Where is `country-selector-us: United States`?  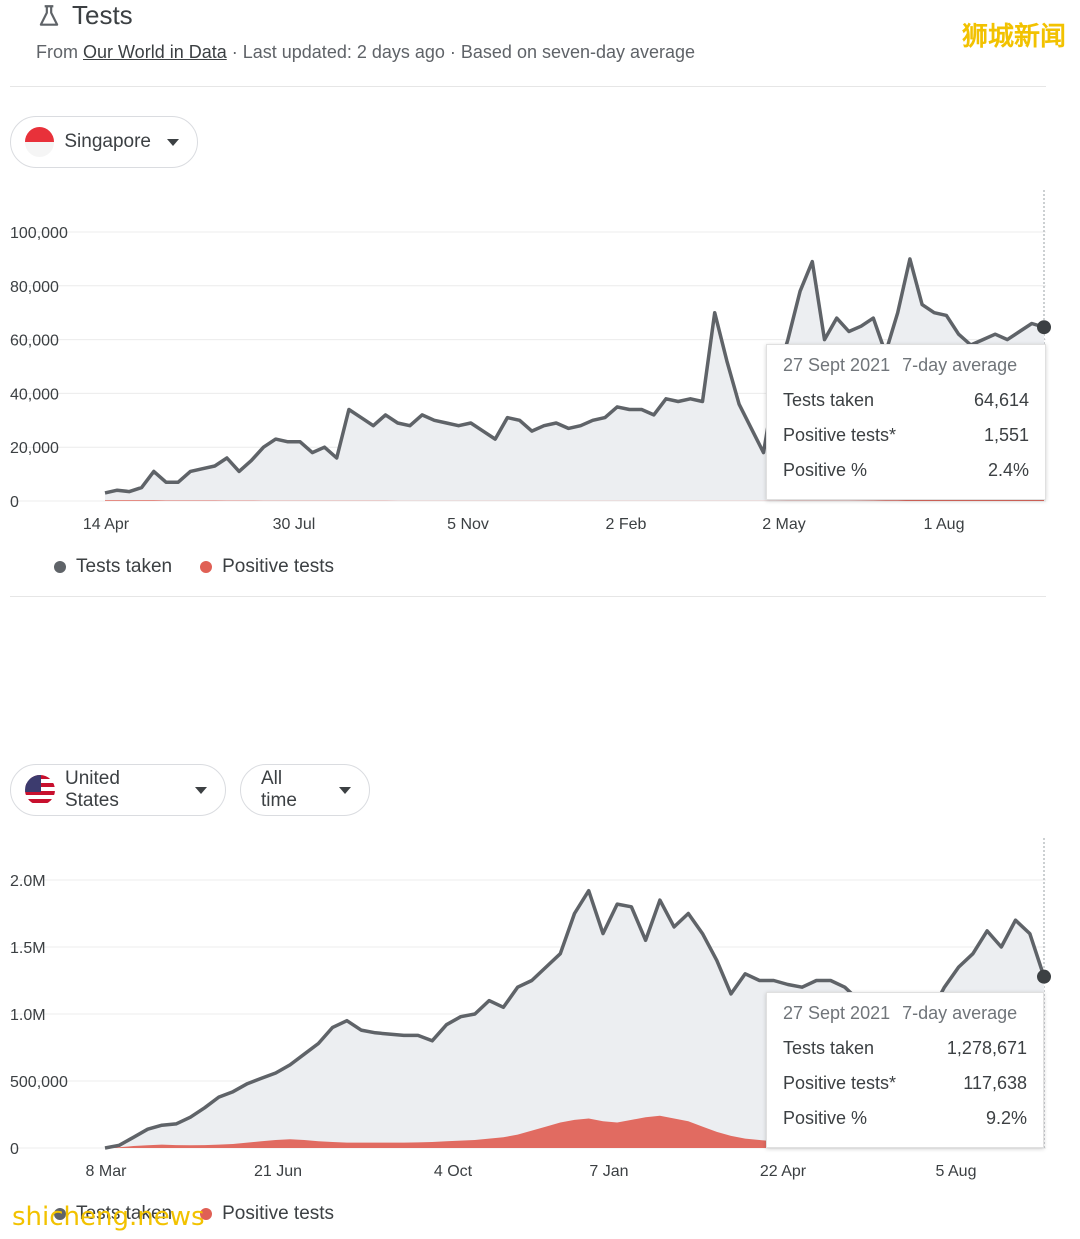
country-selector-us: United States is located at coordinates (118, 790).